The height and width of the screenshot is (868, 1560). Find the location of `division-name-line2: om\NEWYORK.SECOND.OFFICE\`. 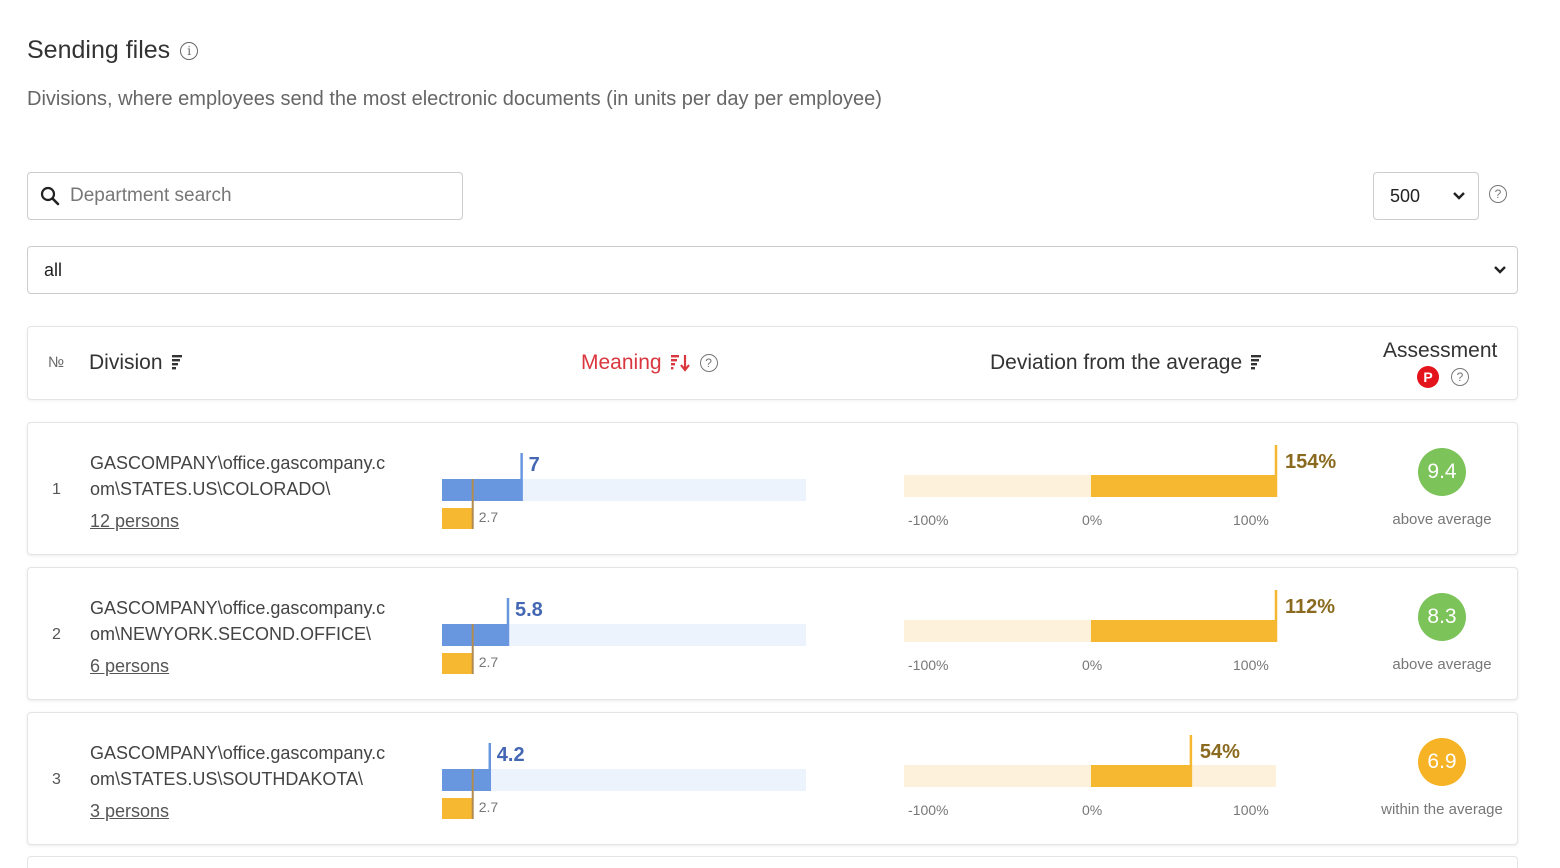

division-name-line2: om\NEWYORK.SECOND.OFFICE\ is located at coordinates (231, 634).